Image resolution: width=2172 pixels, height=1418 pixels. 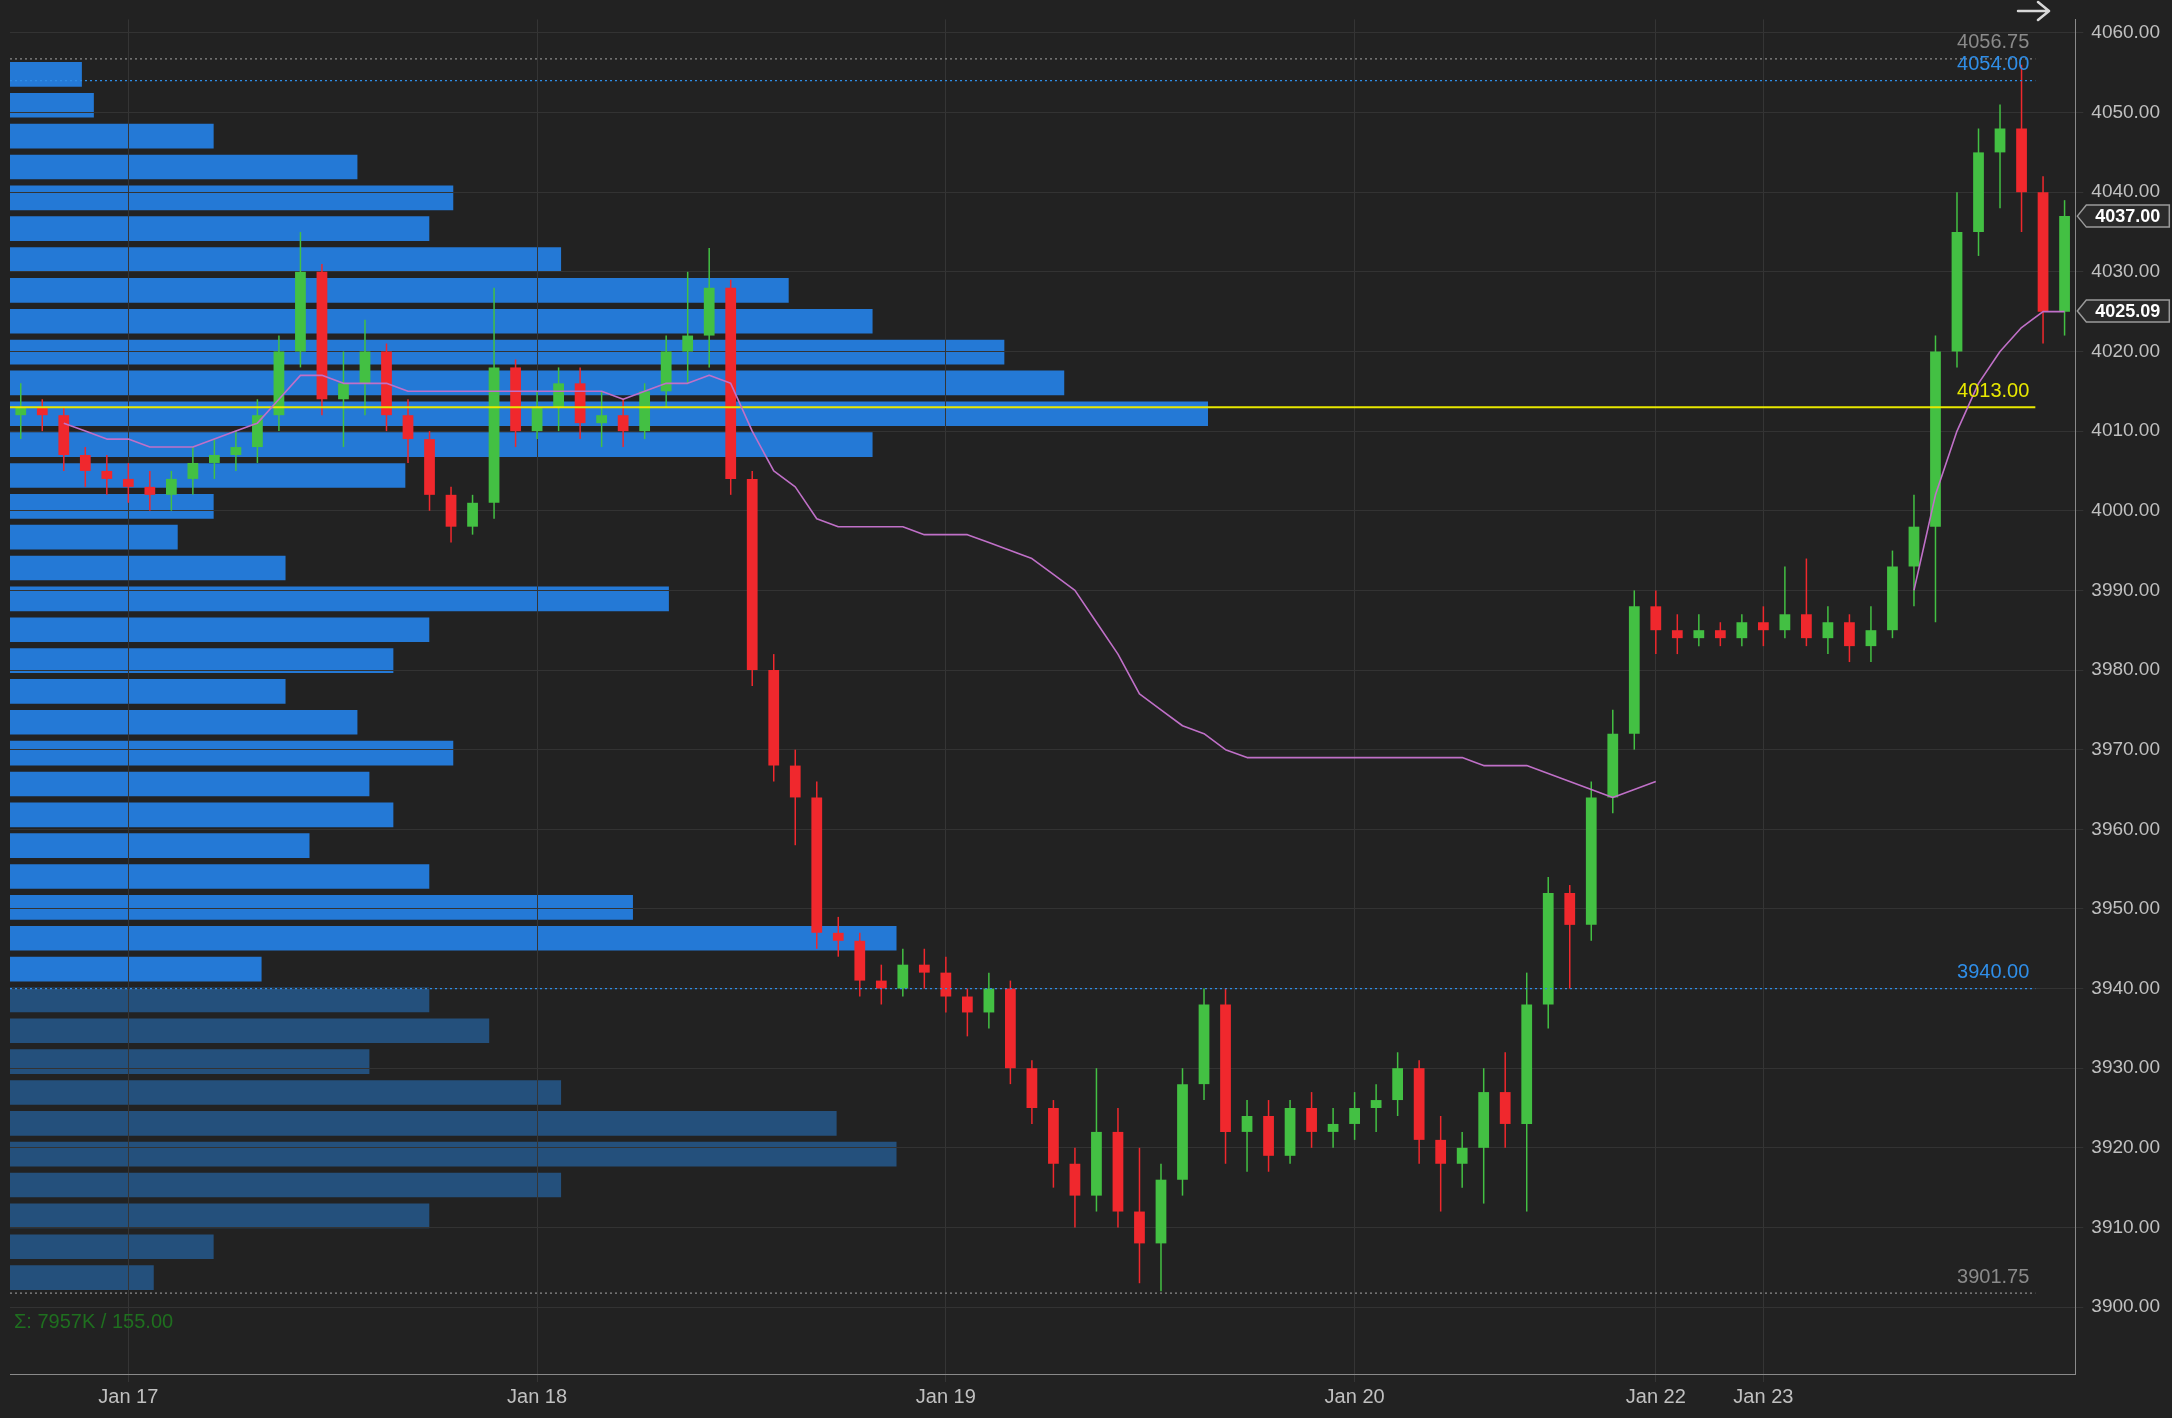 What do you see at coordinates (2126, 509) in the screenshot?
I see `y-tick-label: 4000.00` at bounding box center [2126, 509].